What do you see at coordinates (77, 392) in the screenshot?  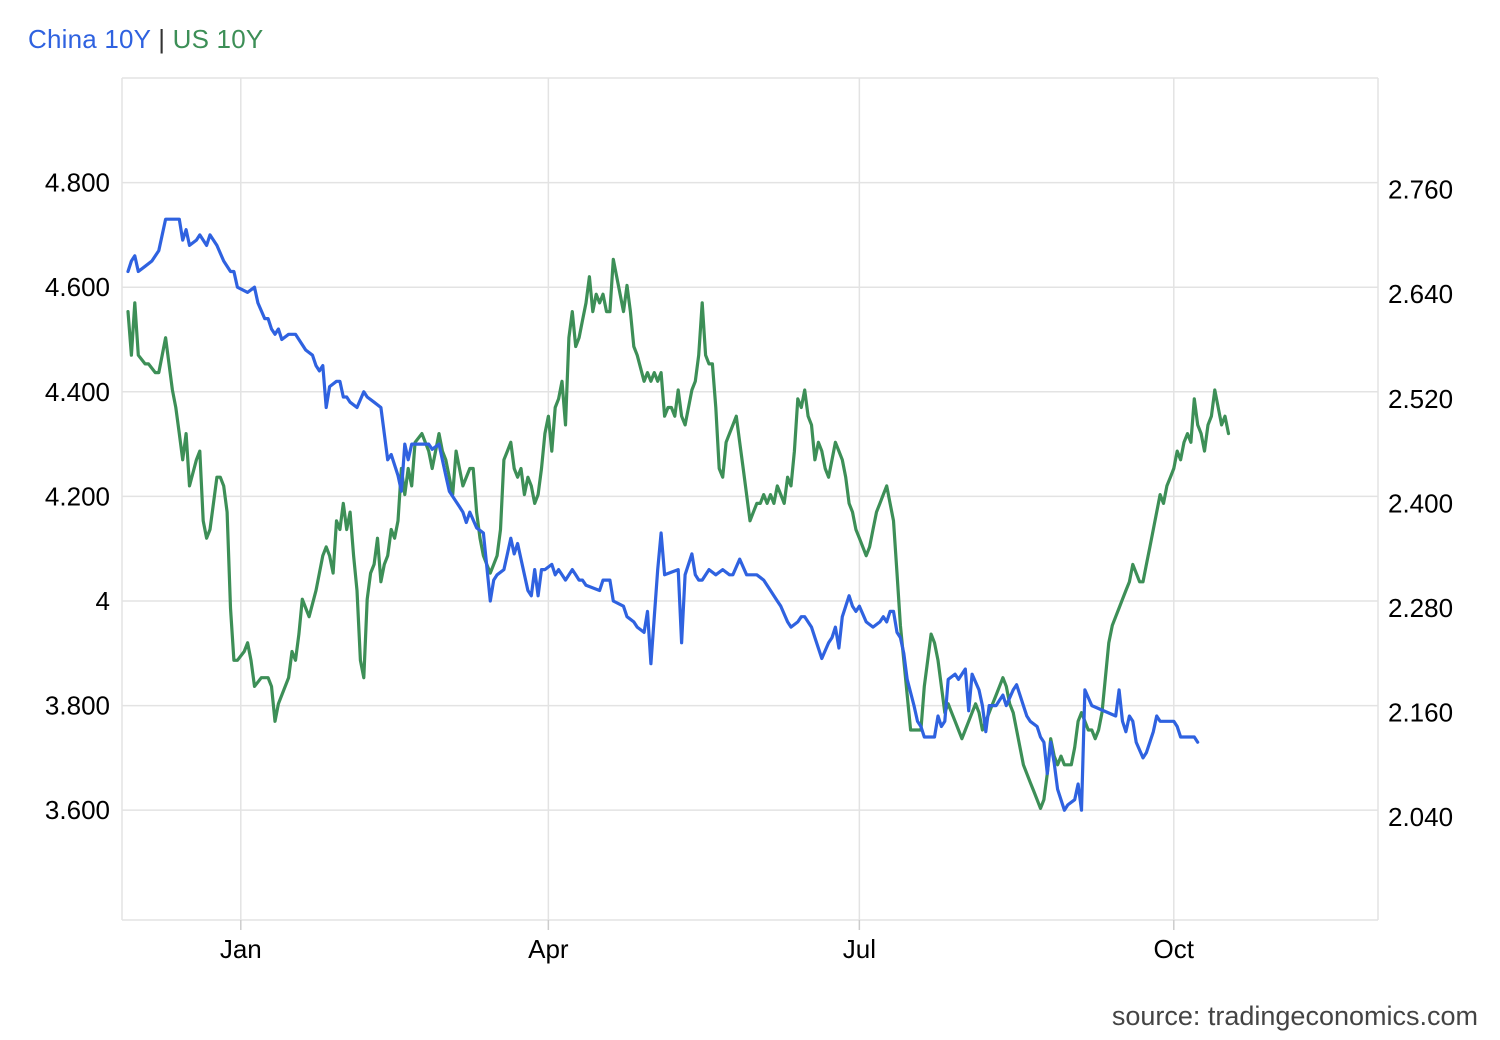 I see `left-tick-label: 4.400` at bounding box center [77, 392].